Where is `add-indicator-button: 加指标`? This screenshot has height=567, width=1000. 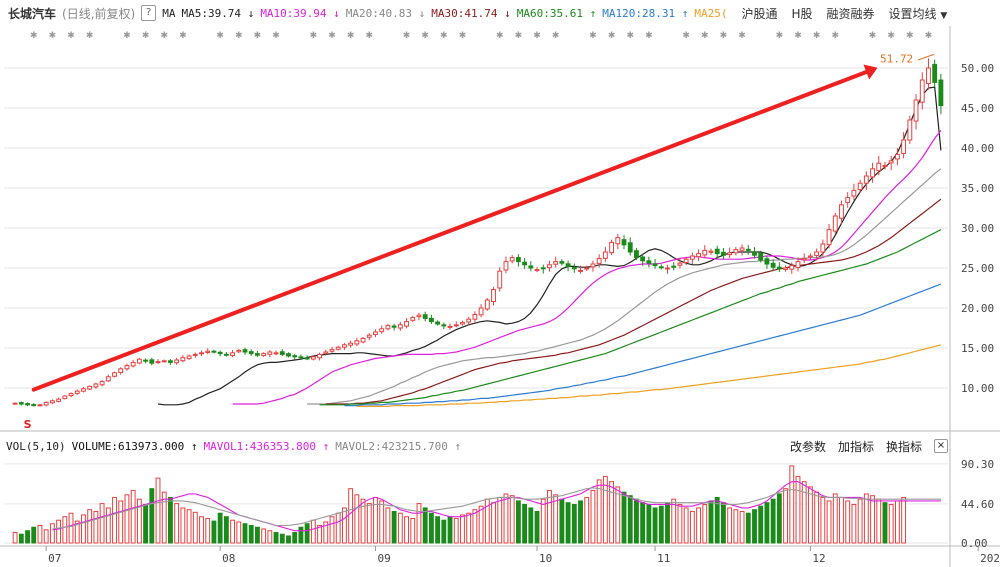 add-indicator-button: 加指标 is located at coordinates (855, 446).